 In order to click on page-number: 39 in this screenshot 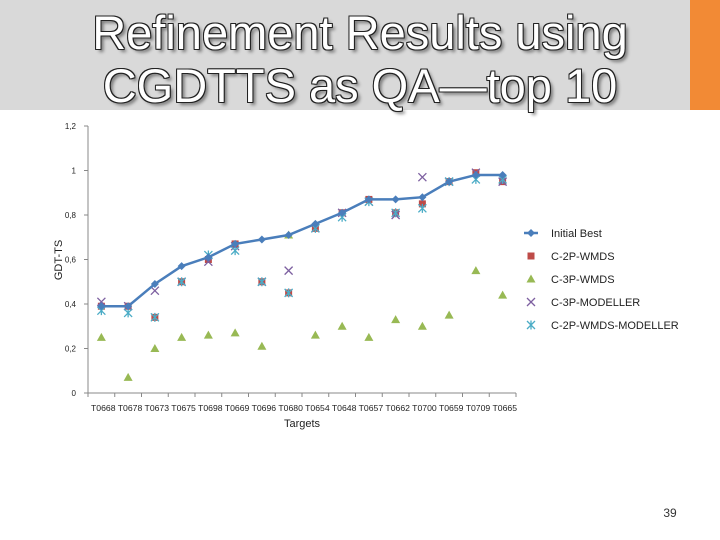, I will do `click(670, 513)`.